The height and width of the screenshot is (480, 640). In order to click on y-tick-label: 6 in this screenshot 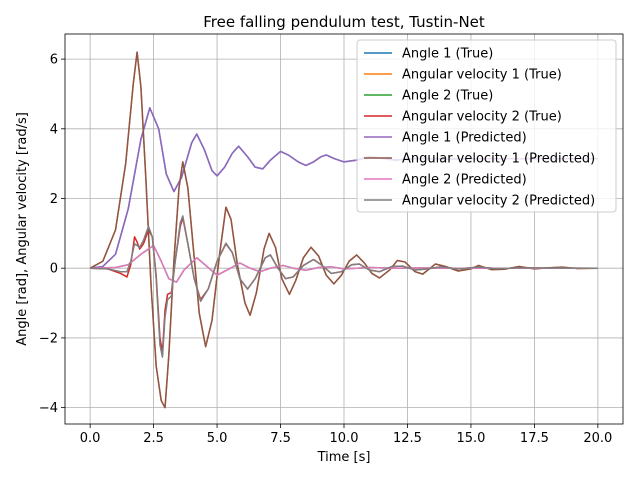, I will do `click(54, 60)`.